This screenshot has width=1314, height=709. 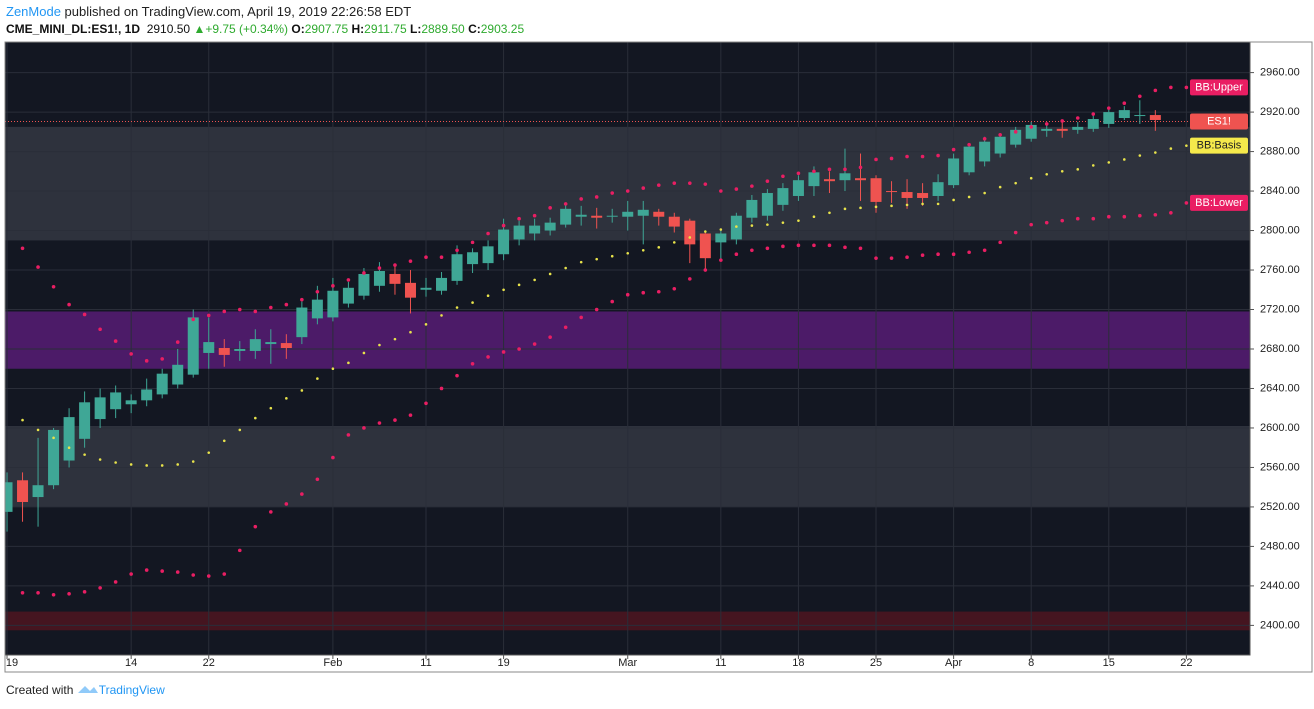 I want to click on change-arrow: ▲, so click(x=199, y=29).